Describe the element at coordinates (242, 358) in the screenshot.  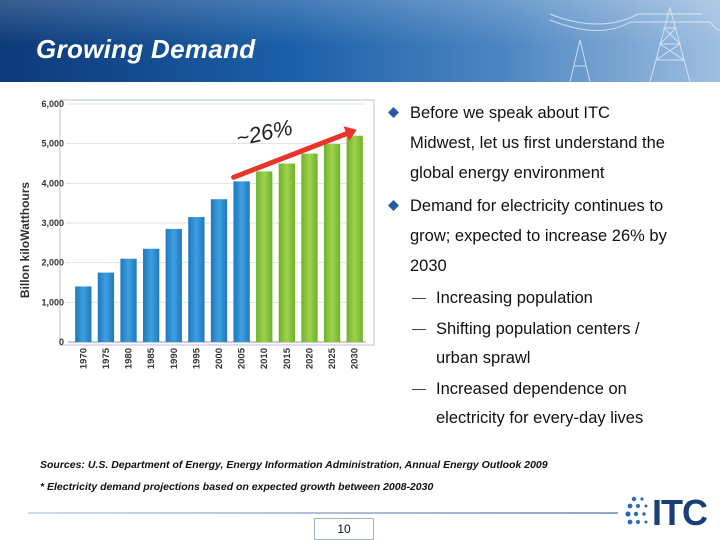
I see `x-tick-label: 2005` at that location.